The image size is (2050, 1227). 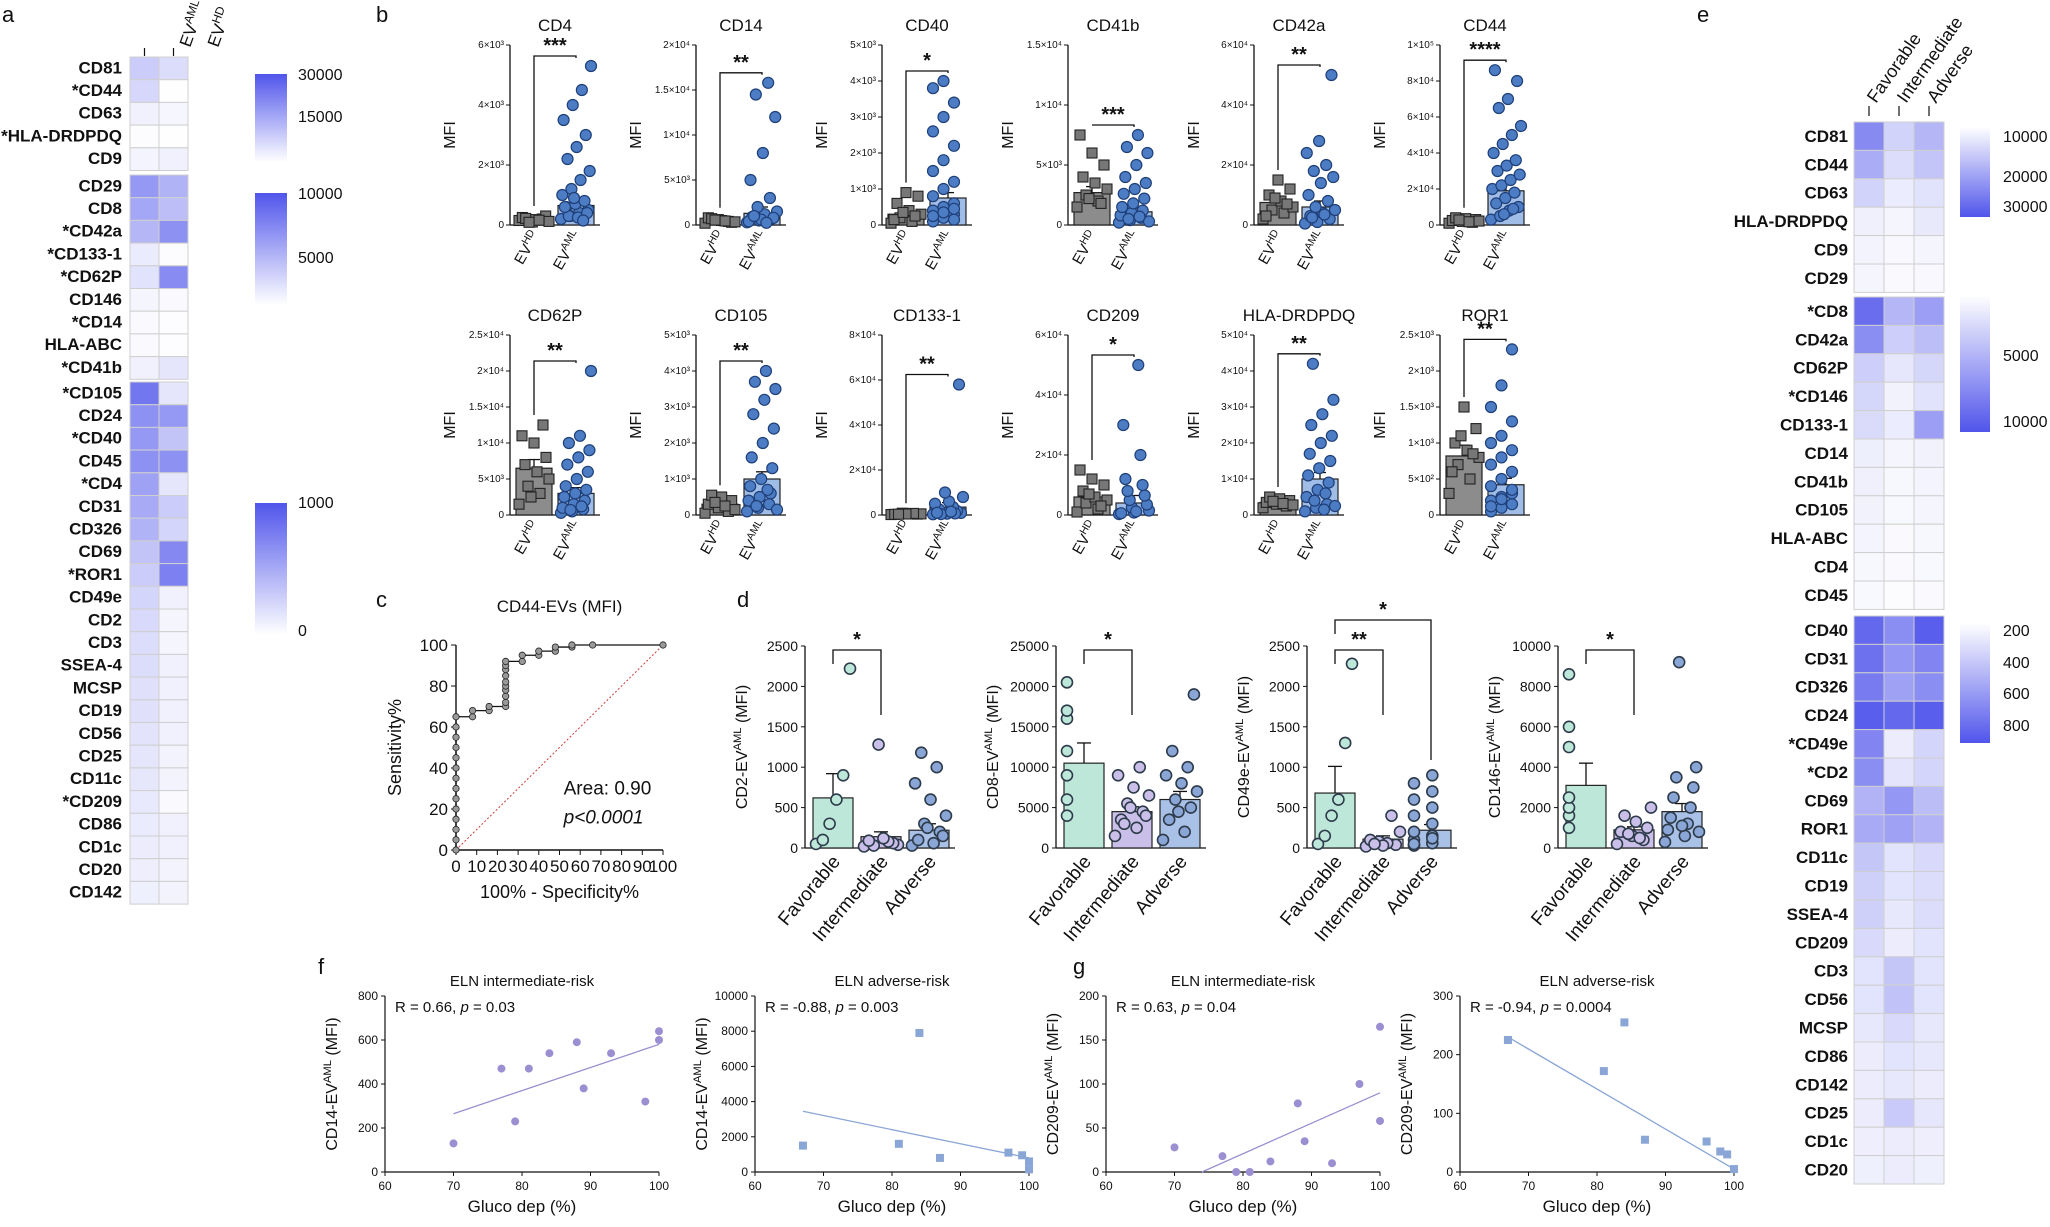 I want to click on panel-b-letter: b, so click(x=382, y=14).